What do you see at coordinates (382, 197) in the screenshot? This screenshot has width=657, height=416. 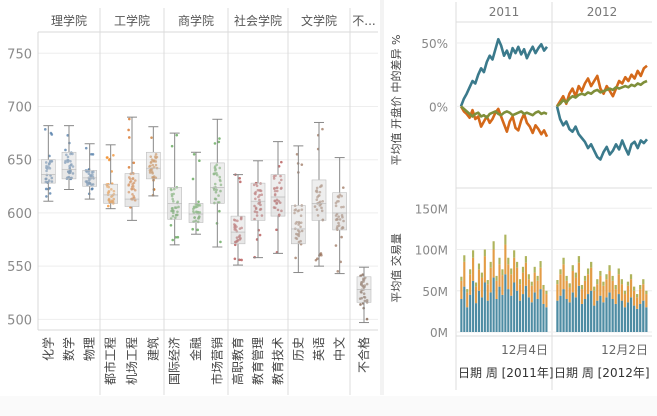 I see `panel-divider` at bounding box center [382, 197].